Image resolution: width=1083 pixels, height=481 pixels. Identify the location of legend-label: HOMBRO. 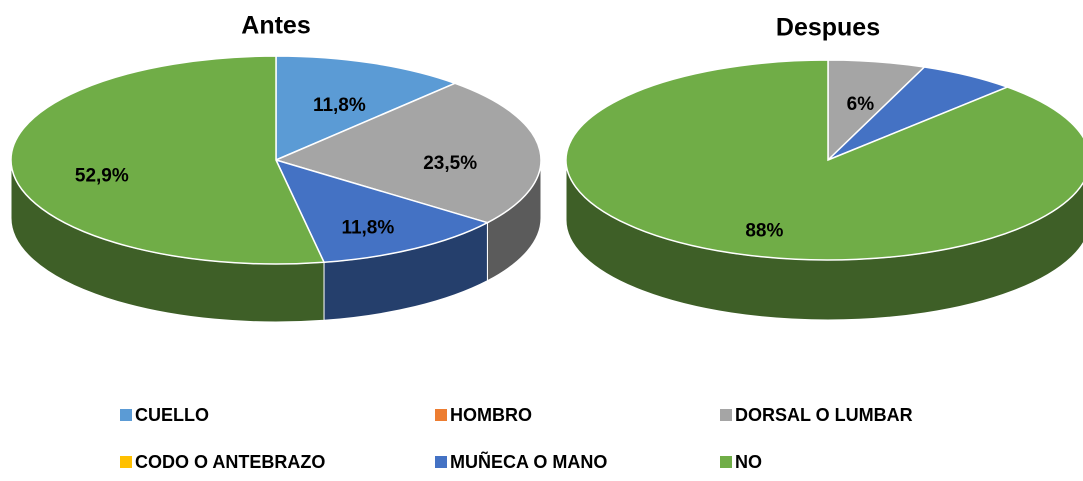
(491, 415).